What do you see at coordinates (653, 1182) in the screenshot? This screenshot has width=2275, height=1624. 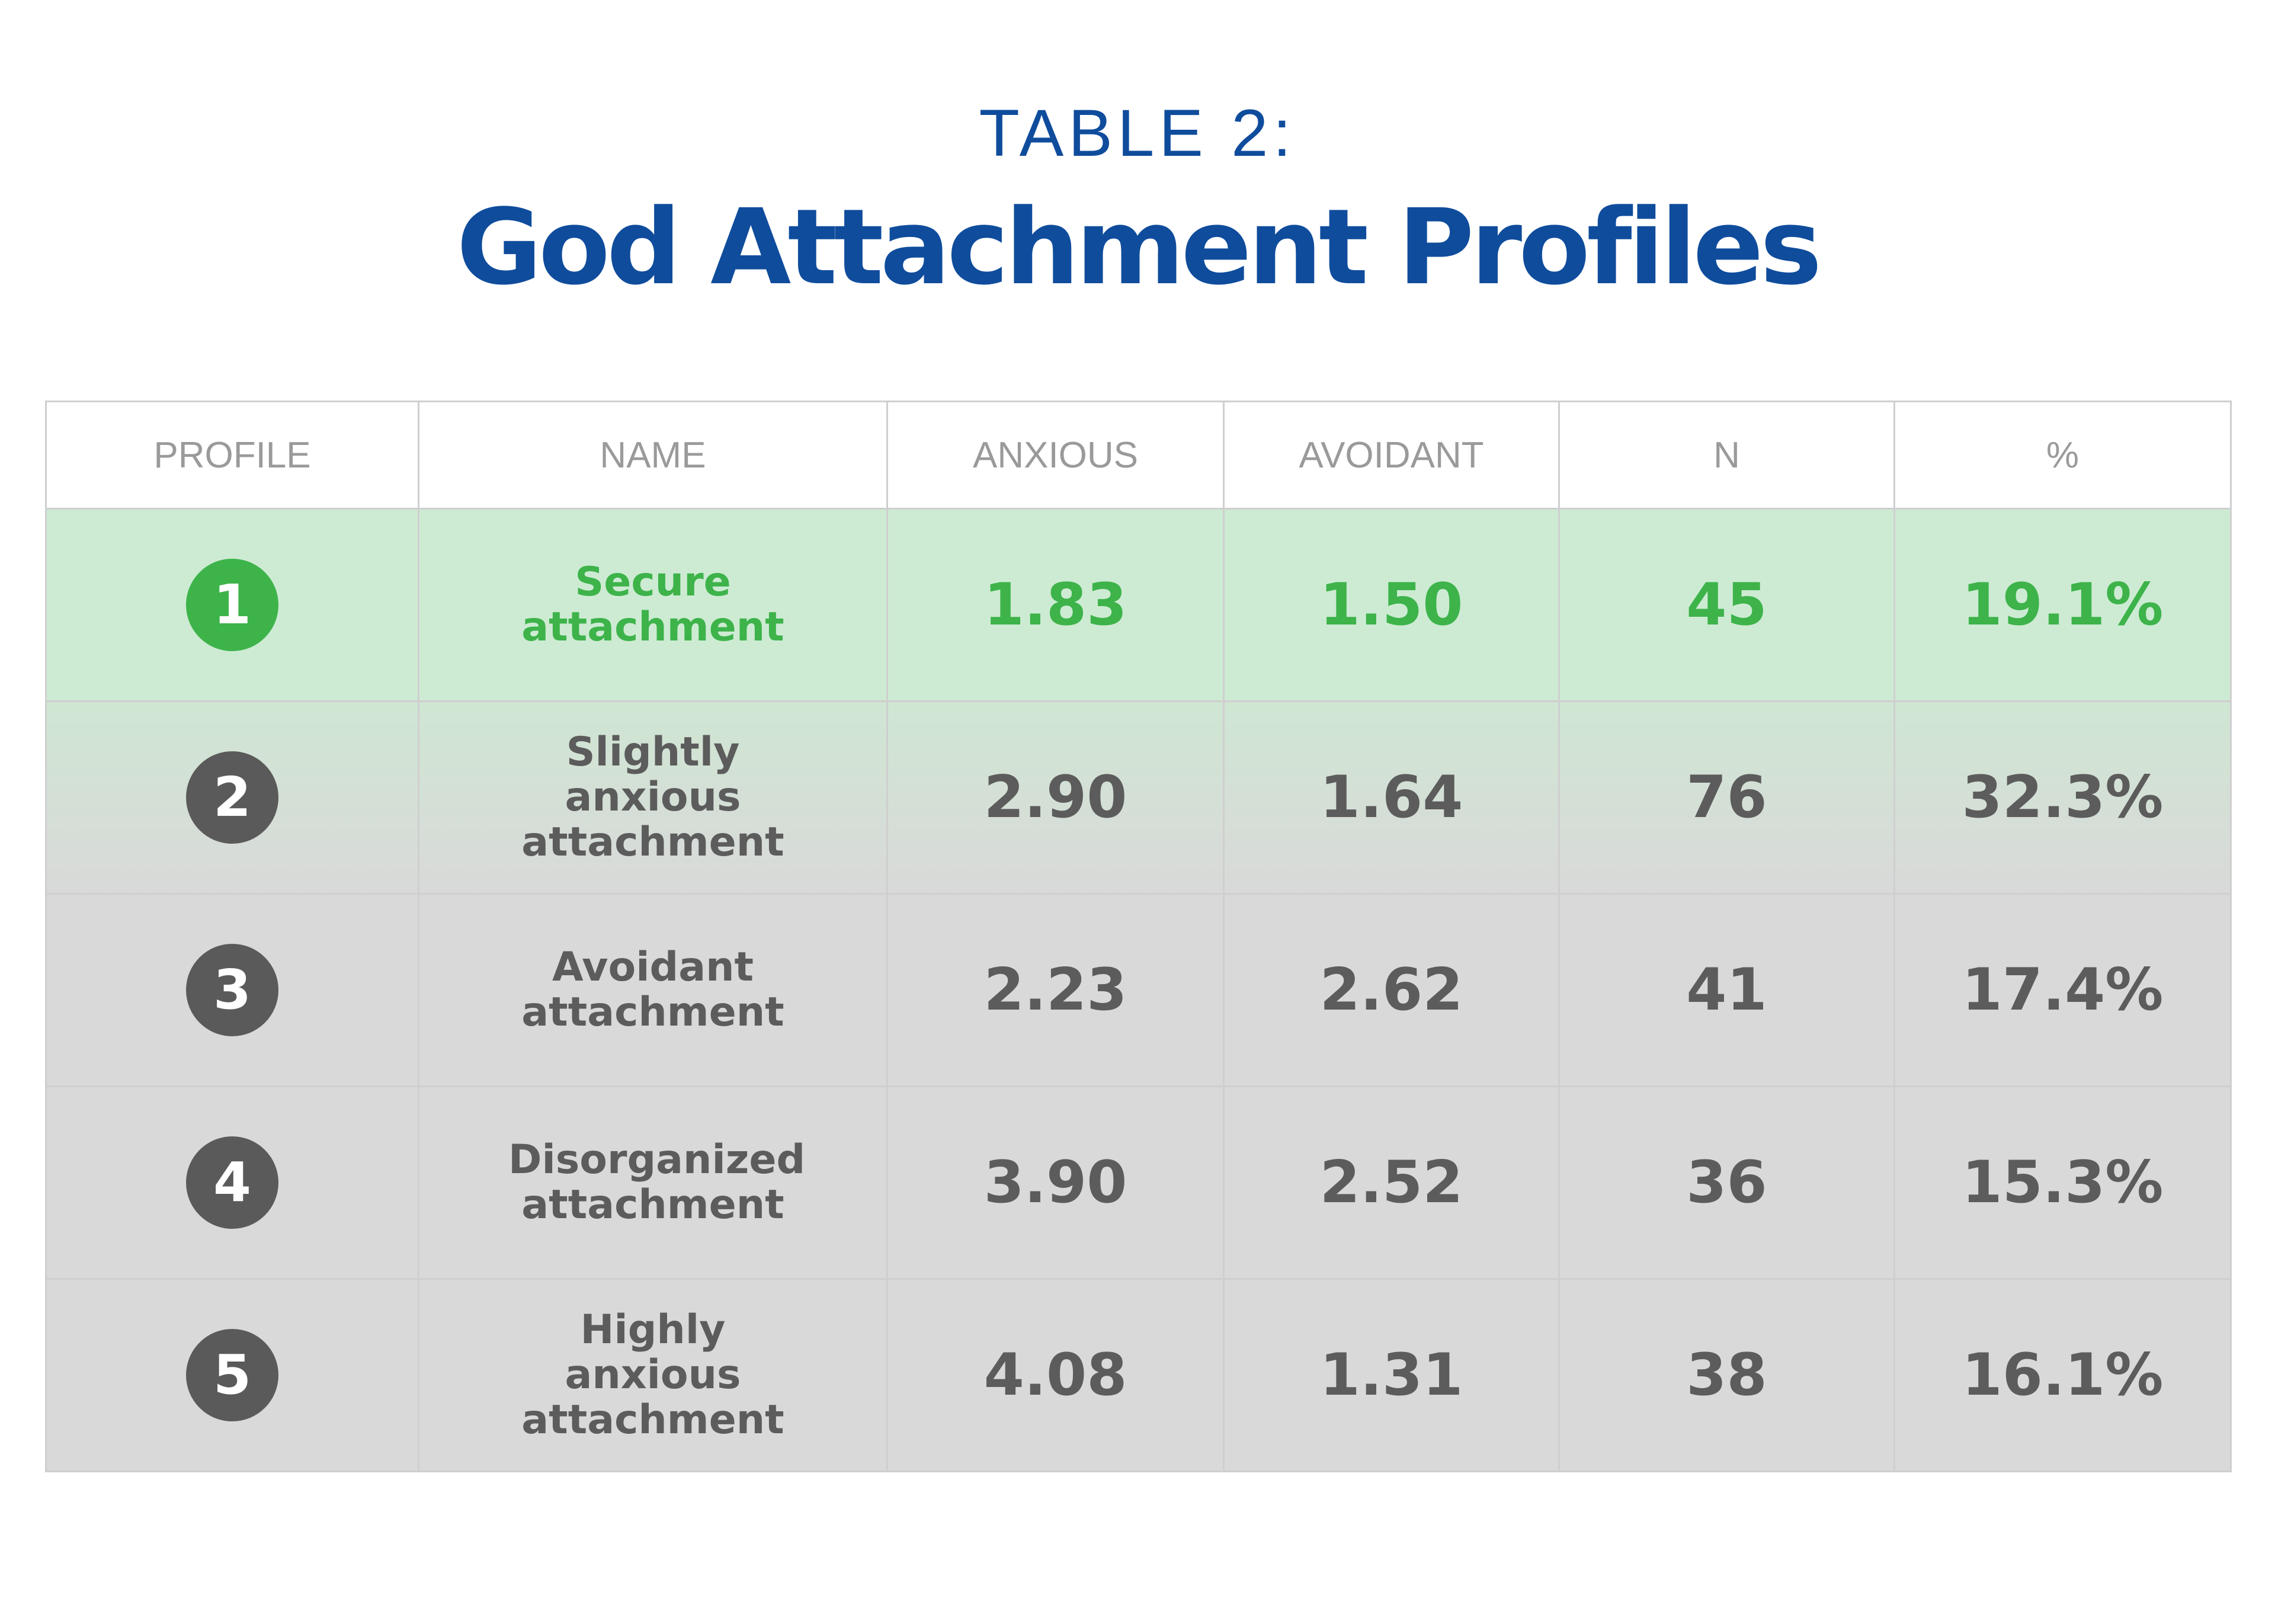 I see `name-cell: Disorganized attachment` at bounding box center [653, 1182].